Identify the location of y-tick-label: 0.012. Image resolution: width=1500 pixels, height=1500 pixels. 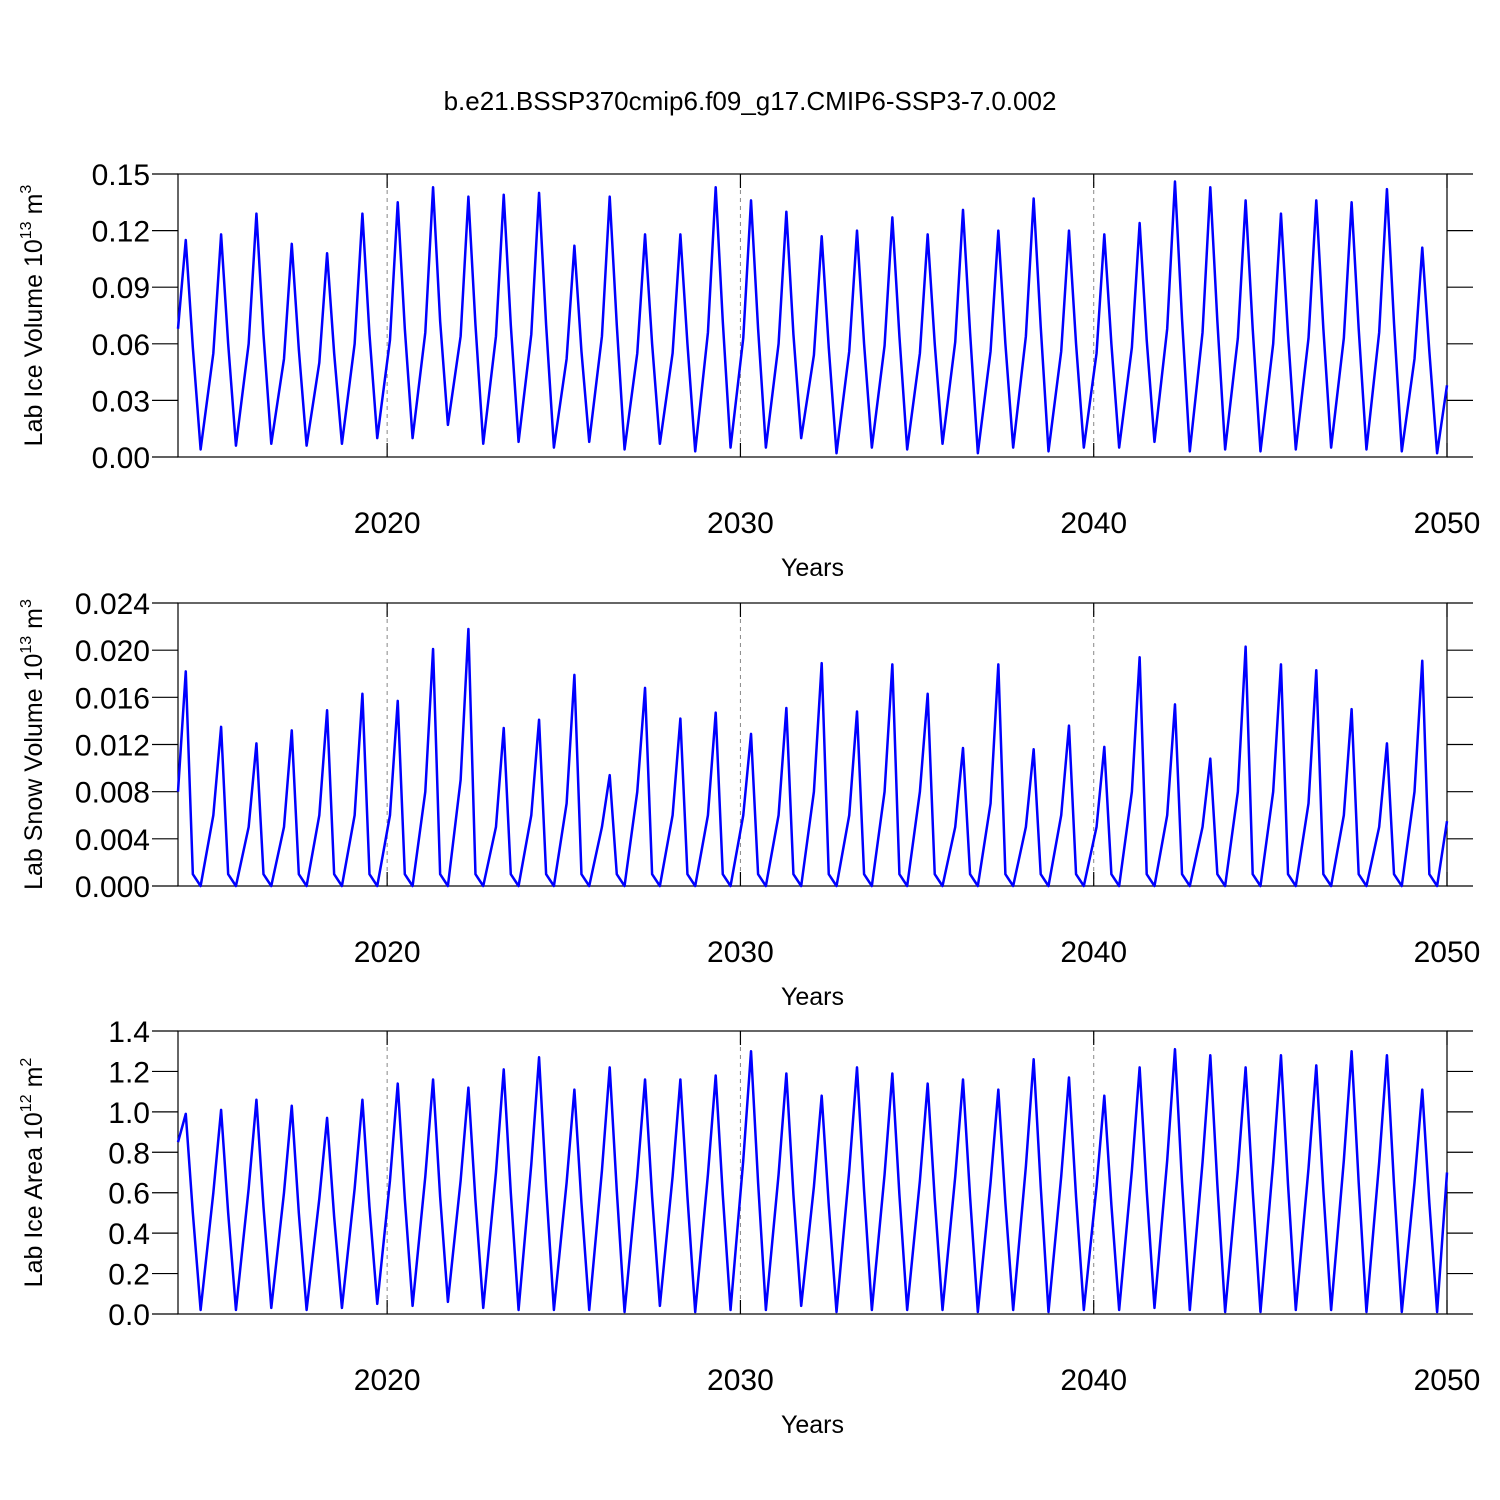
(112, 746).